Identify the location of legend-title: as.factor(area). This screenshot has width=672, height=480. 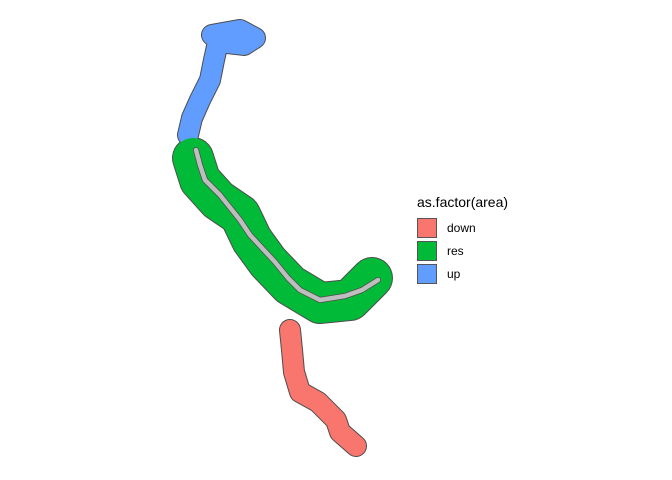
(463, 202).